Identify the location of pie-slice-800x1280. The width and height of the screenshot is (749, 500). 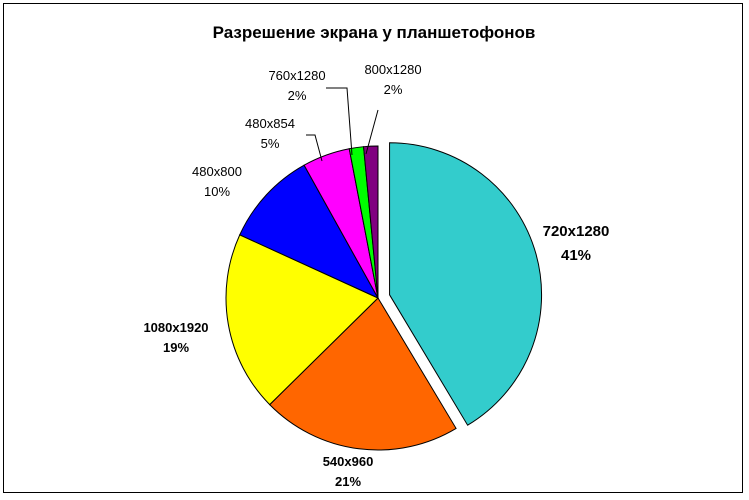
(371, 222).